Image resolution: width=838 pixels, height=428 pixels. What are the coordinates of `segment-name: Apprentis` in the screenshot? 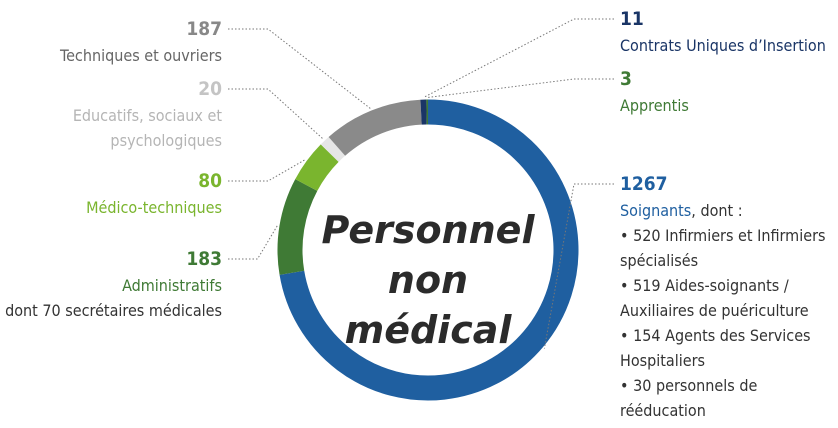 It's located at (727, 105).